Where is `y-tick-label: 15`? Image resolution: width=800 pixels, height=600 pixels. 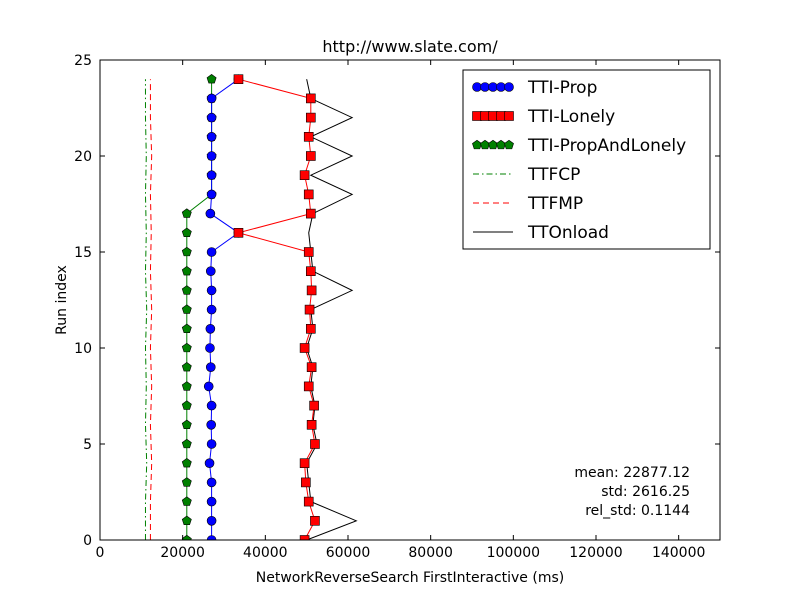 y-tick-label: 15 is located at coordinates (83, 253).